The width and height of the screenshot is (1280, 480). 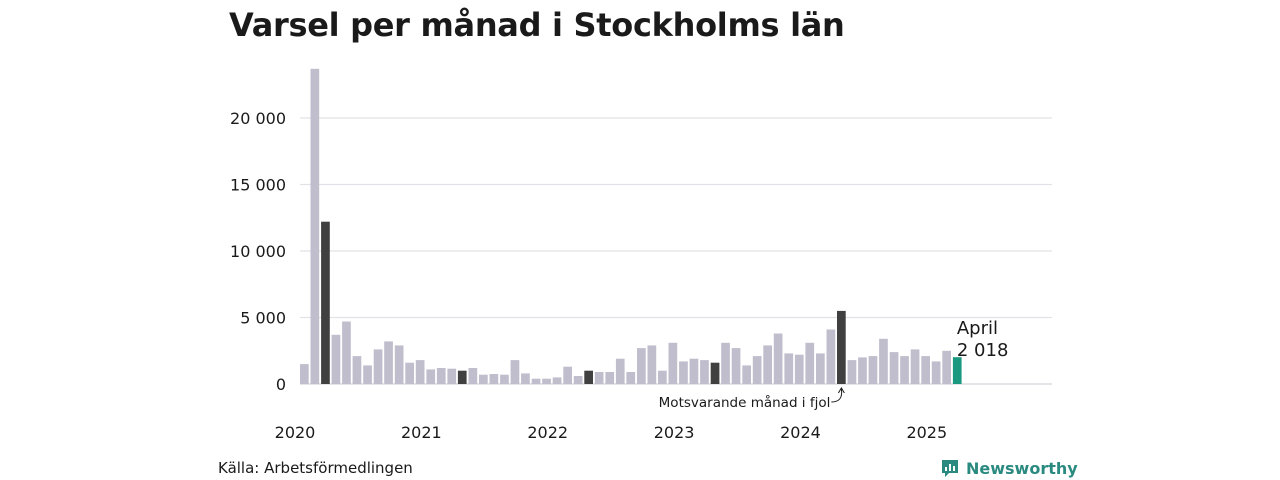 What do you see at coordinates (547, 432) in the screenshot?
I see `x-tick-label: 2022` at bounding box center [547, 432].